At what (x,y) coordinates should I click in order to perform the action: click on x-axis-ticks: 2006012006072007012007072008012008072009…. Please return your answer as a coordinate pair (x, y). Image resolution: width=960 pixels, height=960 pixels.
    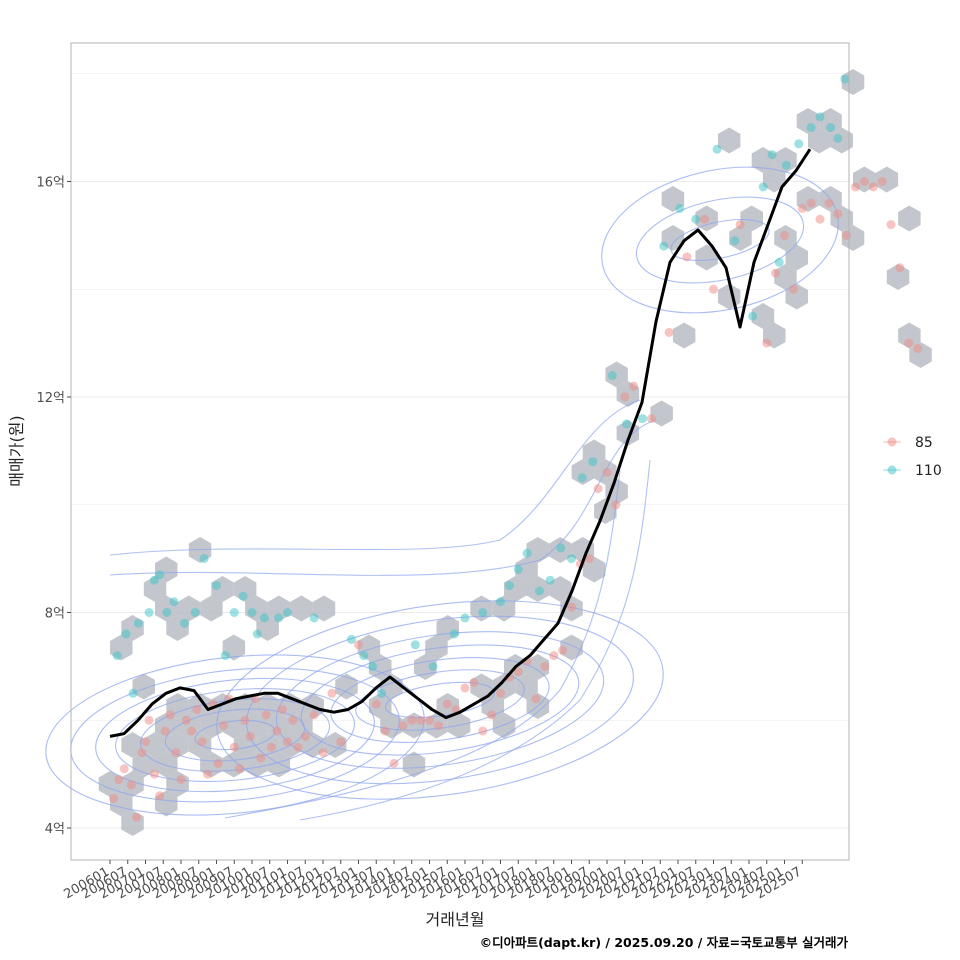
    Looking at the image, I should click on (433, 881).